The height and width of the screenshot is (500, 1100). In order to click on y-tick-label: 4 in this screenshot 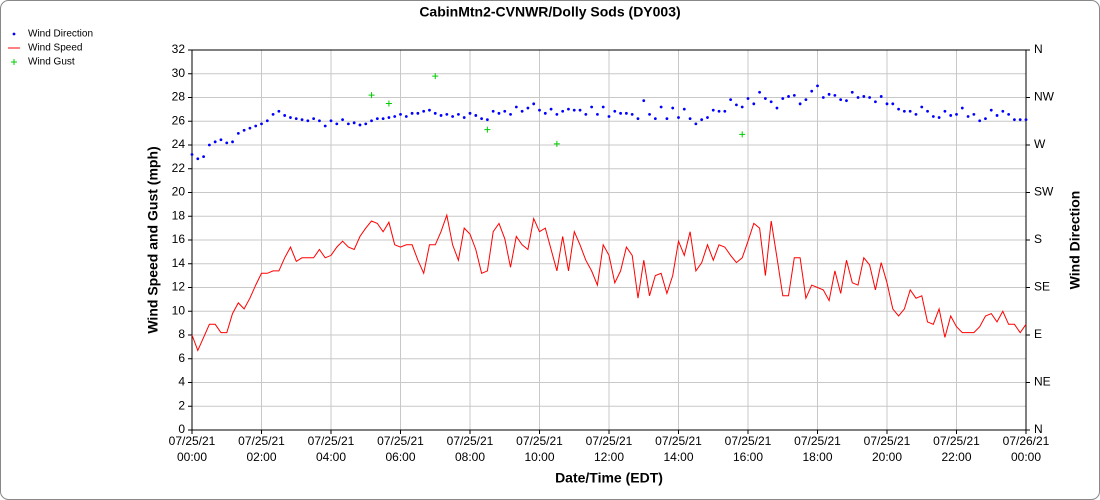, I will do `click(181, 382)`.